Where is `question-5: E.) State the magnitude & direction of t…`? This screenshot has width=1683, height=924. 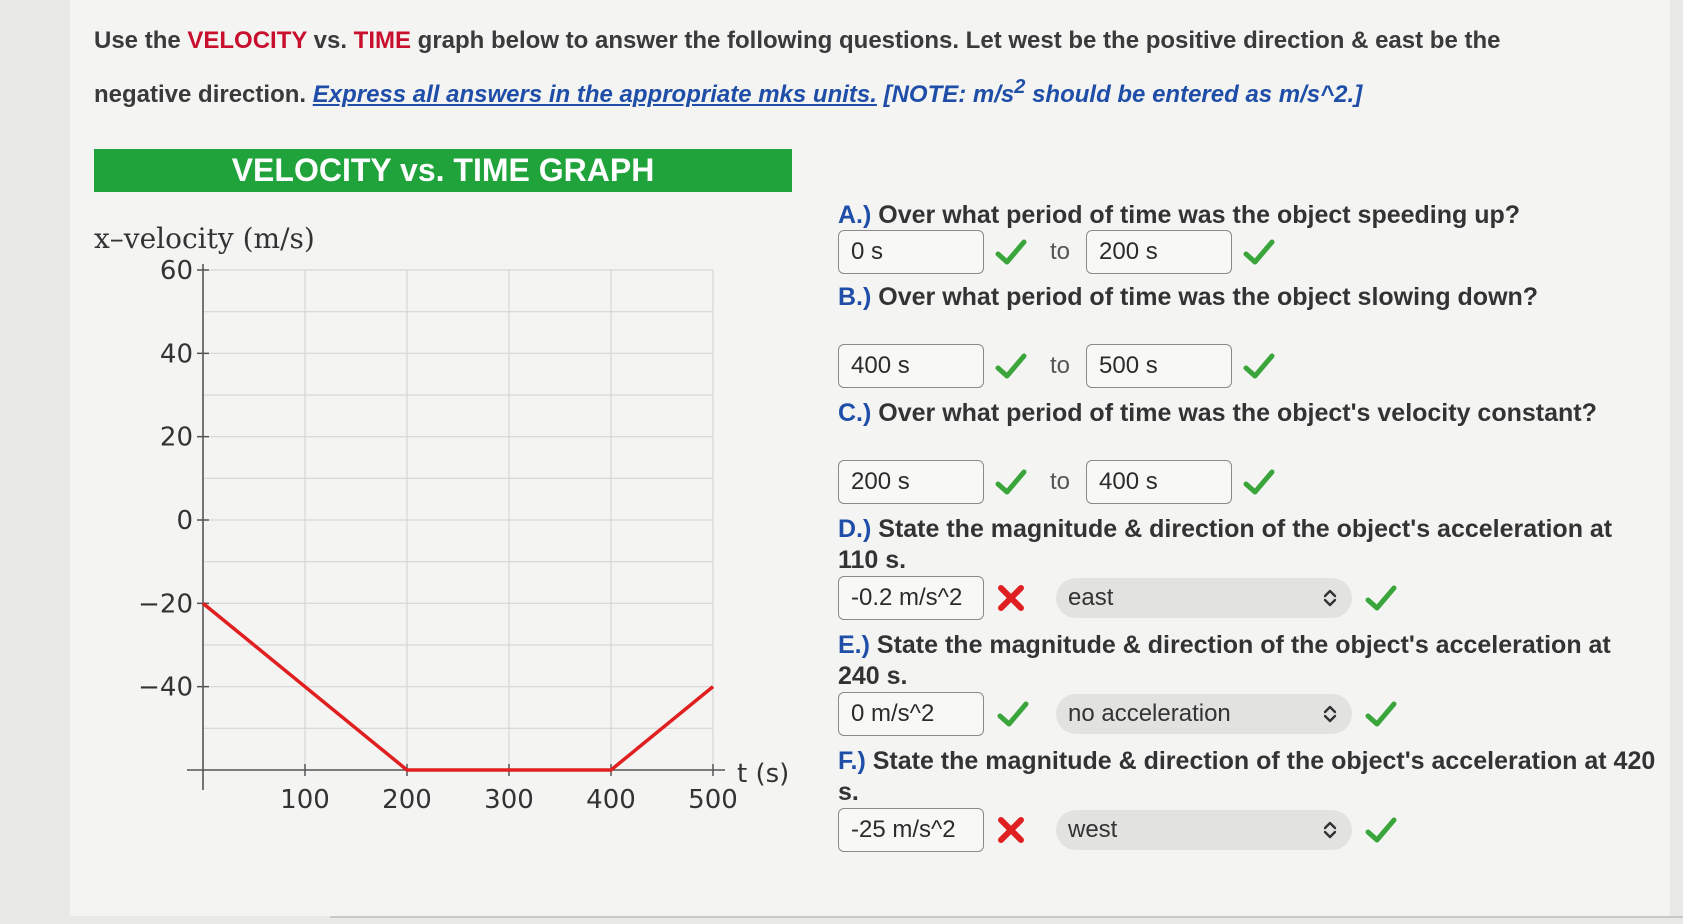
question-5: E.) State the magnitude & direction of t… is located at coordinates (1248, 661).